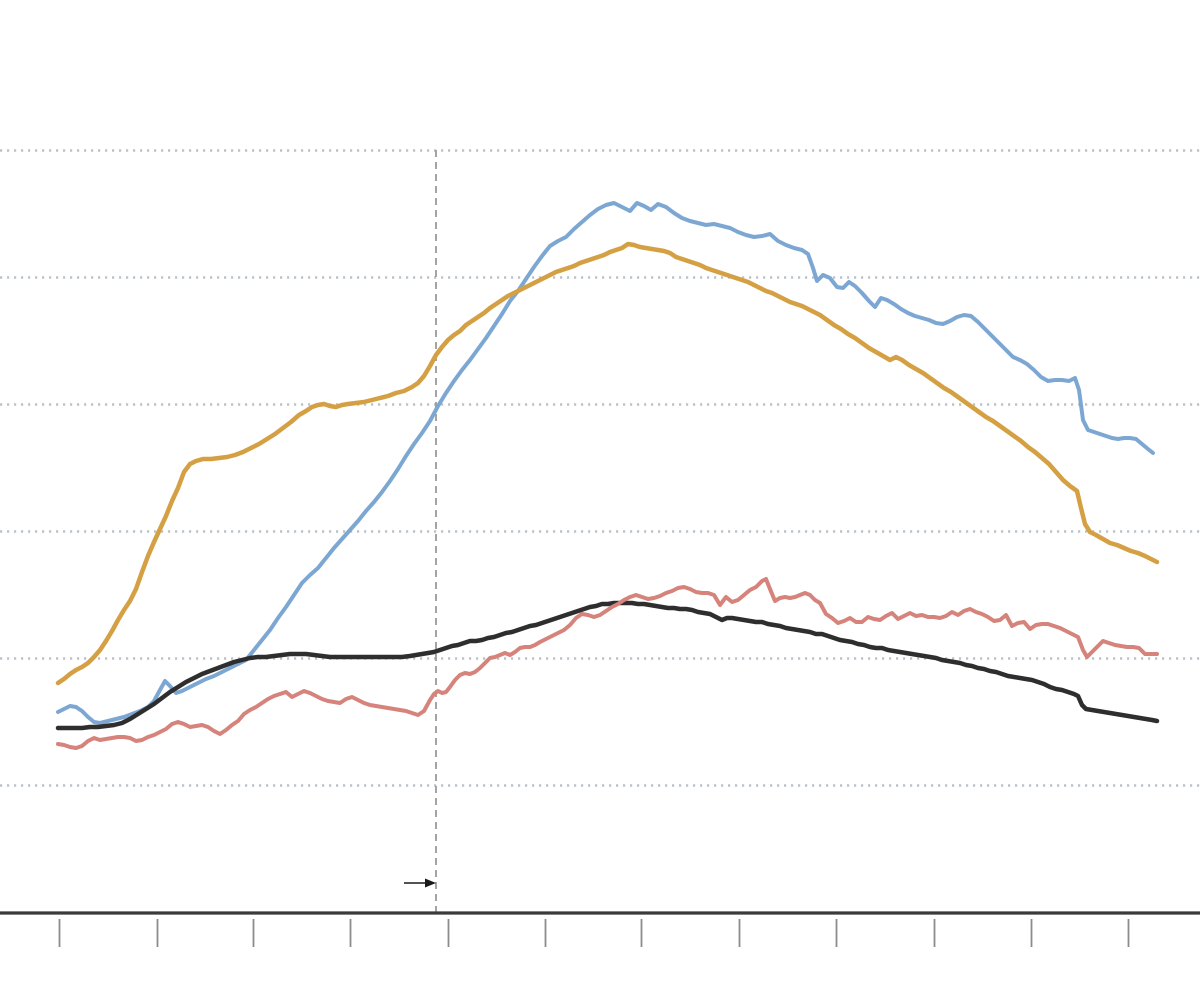  I want to click on annotation-arrow-group, so click(420, 883).